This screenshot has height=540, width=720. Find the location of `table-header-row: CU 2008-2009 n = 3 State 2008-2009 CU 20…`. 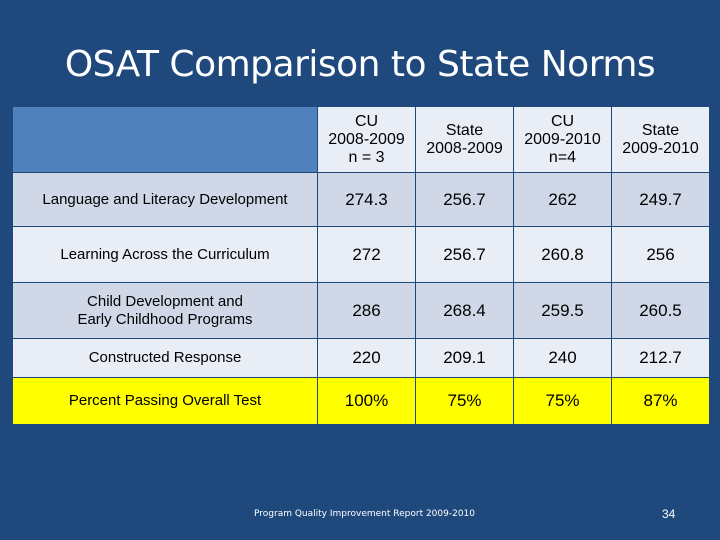

table-header-row: CU 2008-2009 n = 3 State 2008-2009 CU 20… is located at coordinates (361, 139).